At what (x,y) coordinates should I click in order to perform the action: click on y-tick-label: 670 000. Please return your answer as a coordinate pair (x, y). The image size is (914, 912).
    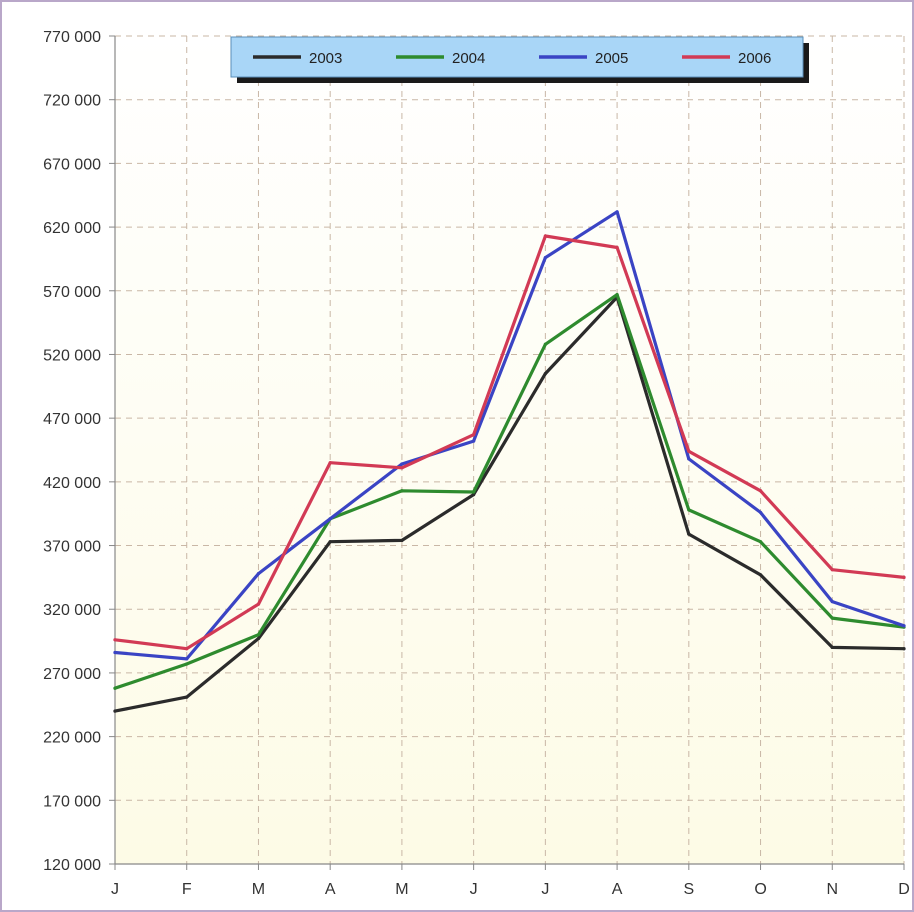
    Looking at the image, I should click on (72, 164).